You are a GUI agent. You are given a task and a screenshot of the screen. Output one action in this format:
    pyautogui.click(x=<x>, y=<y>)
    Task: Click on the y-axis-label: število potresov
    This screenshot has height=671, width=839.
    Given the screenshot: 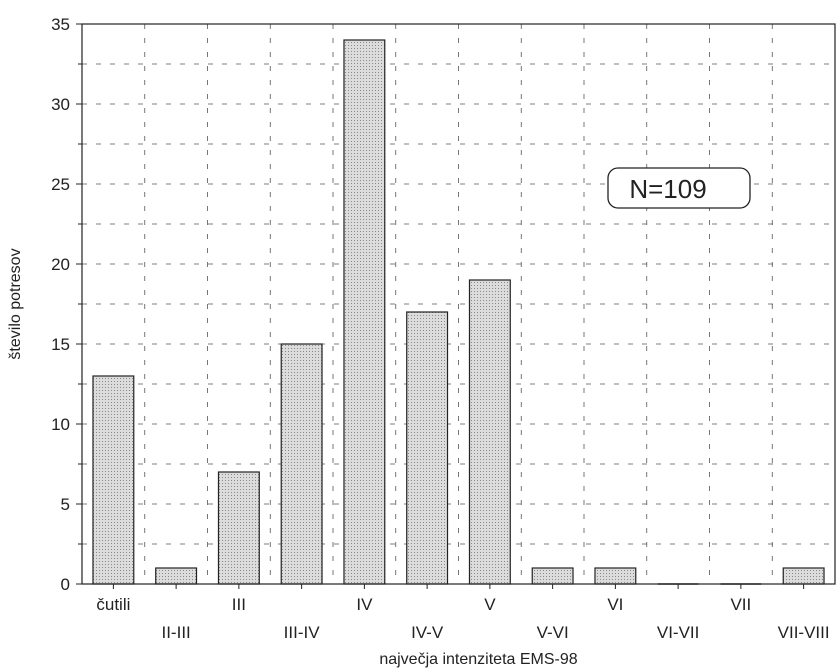 What is the action you would take?
    pyautogui.click(x=15, y=303)
    